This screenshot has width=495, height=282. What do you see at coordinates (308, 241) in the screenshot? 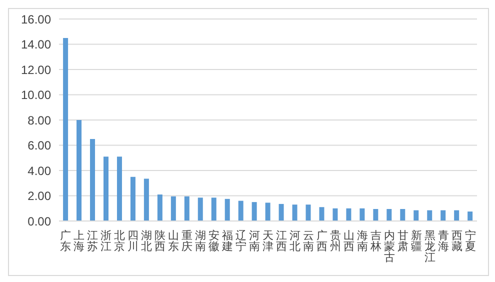
I see `x-tick-label: 云南` at bounding box center [308, 241].